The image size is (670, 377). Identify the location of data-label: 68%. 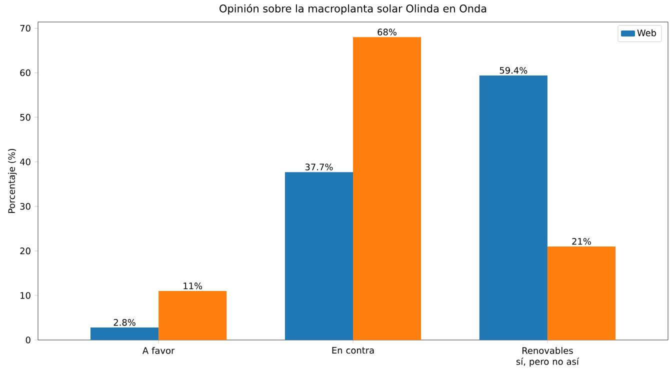
(387, 32).